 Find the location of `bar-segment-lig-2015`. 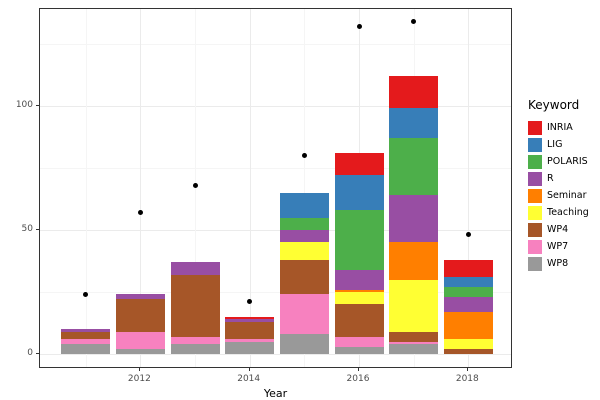

bar-segment-lig-2015 is located at coordinates (304, 205).